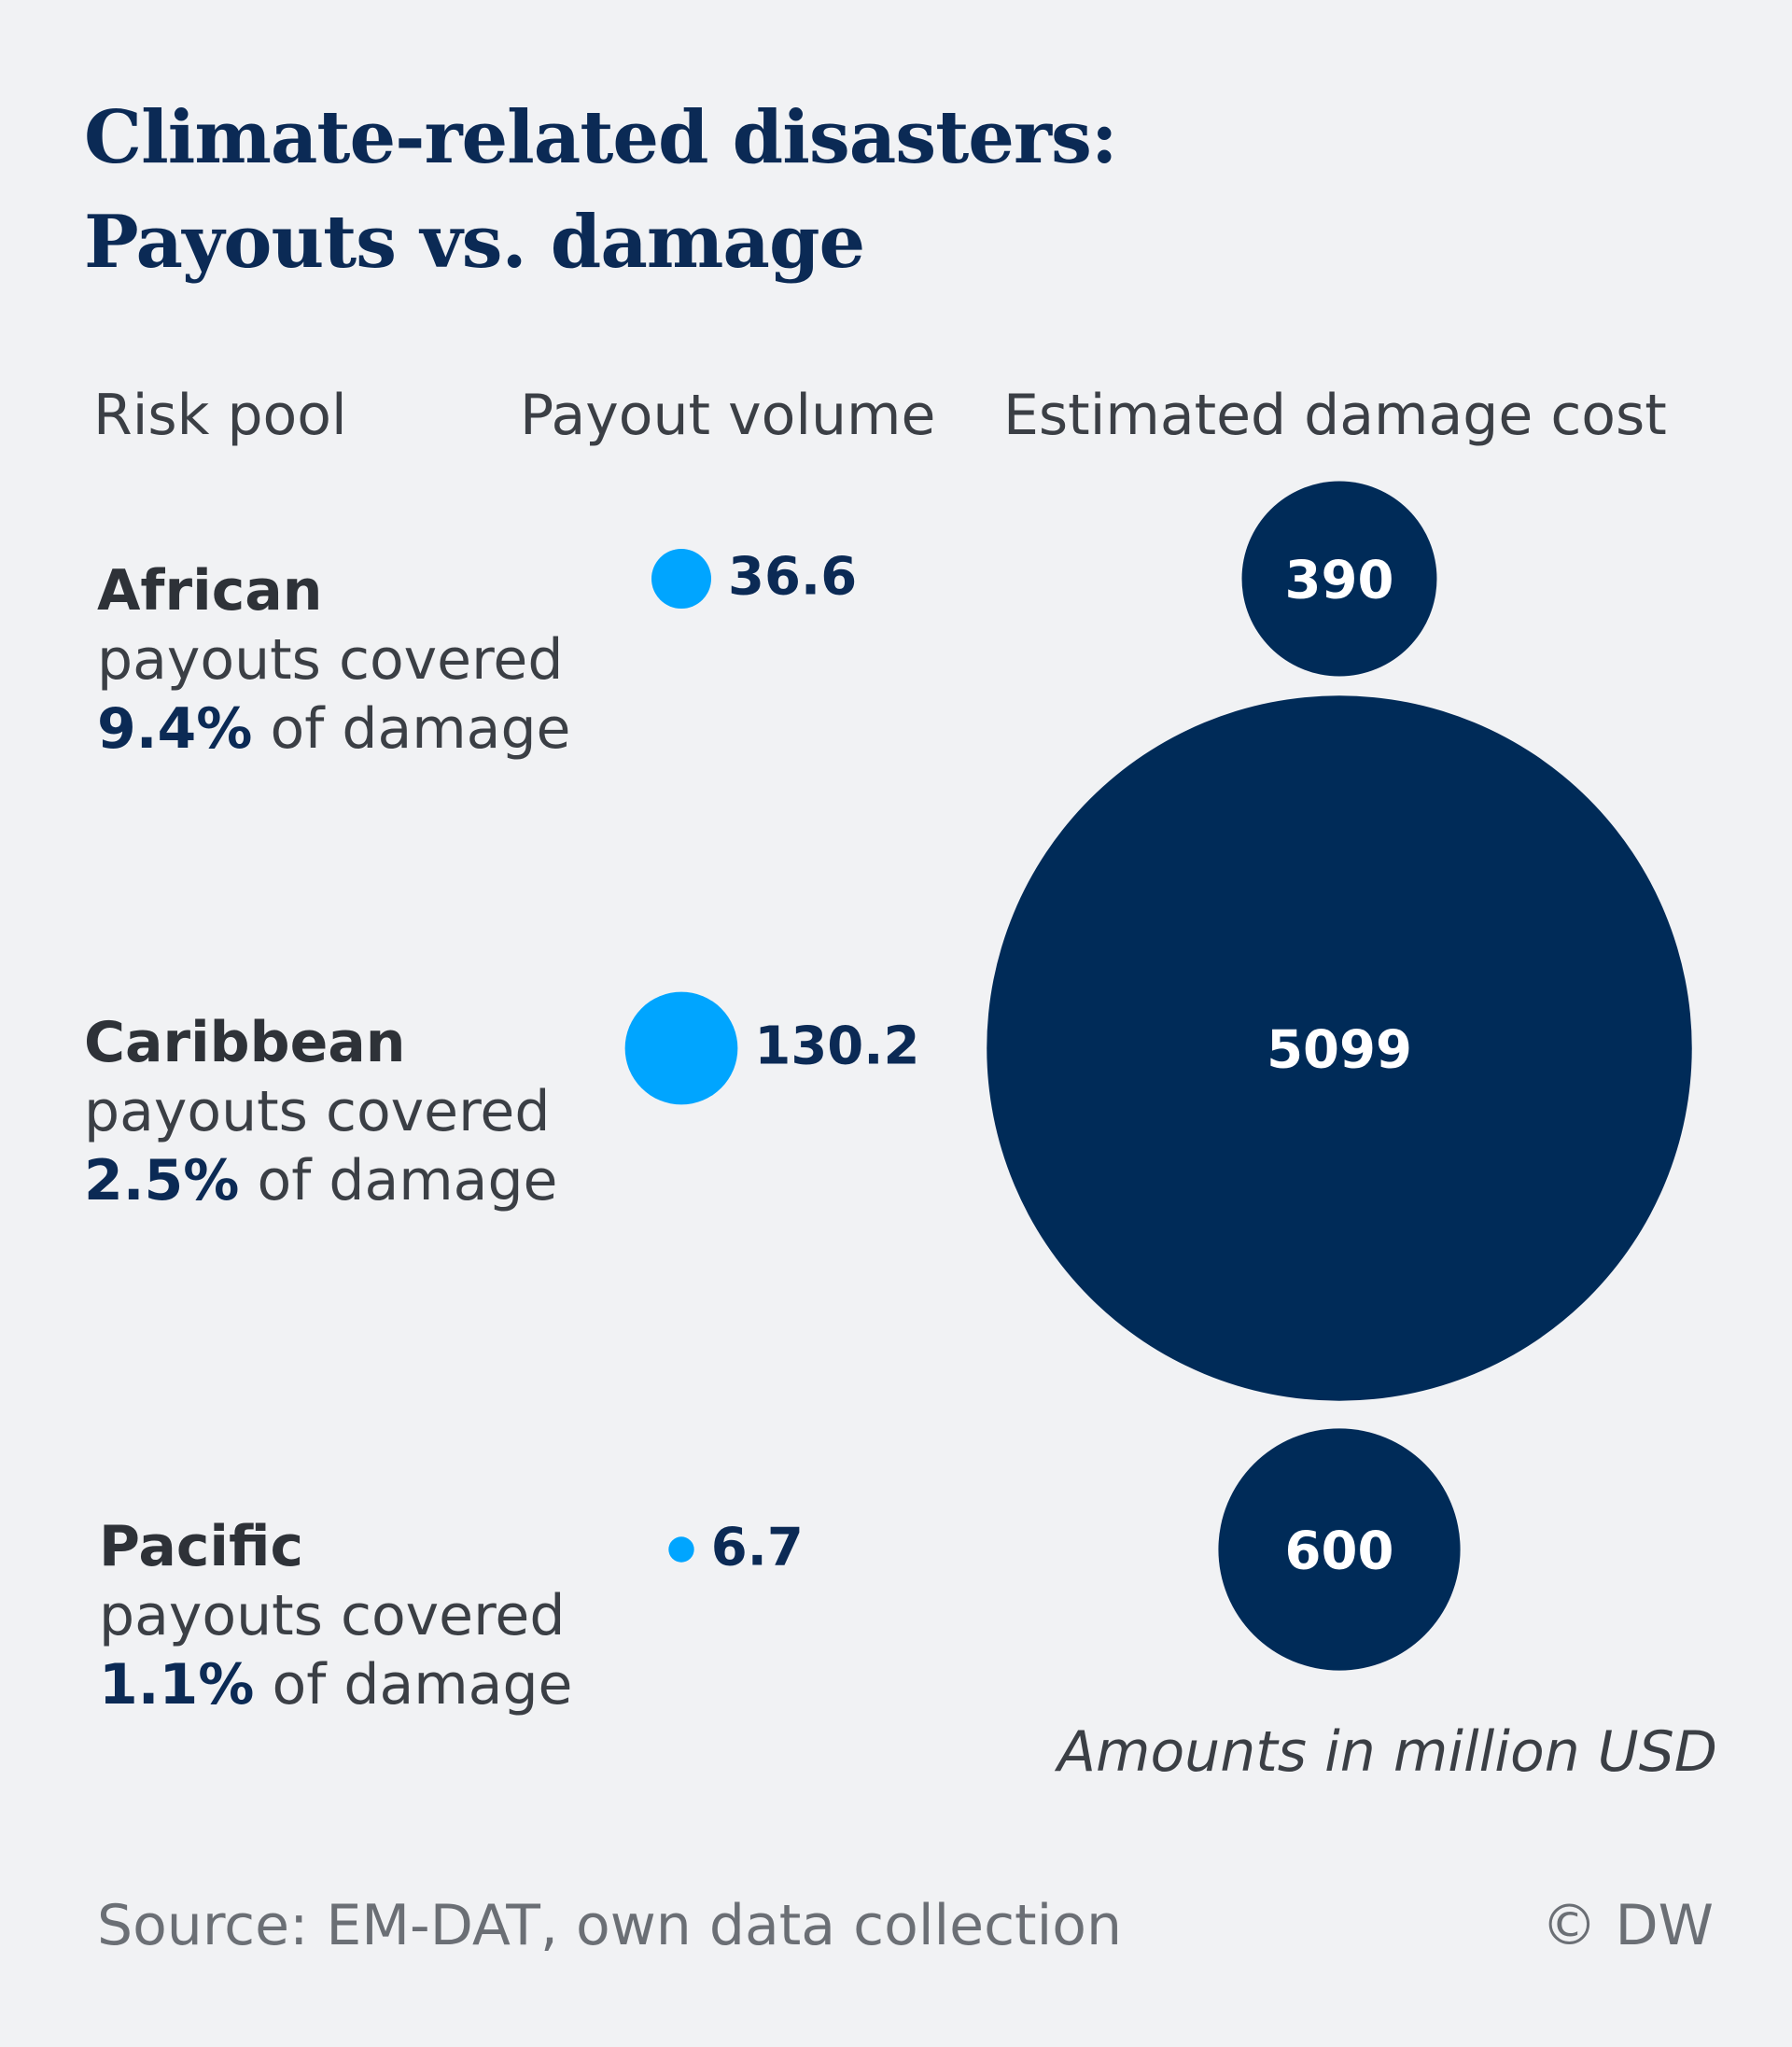  I want to click on payout-value-pacific: 6.7, so click(757, 1548).